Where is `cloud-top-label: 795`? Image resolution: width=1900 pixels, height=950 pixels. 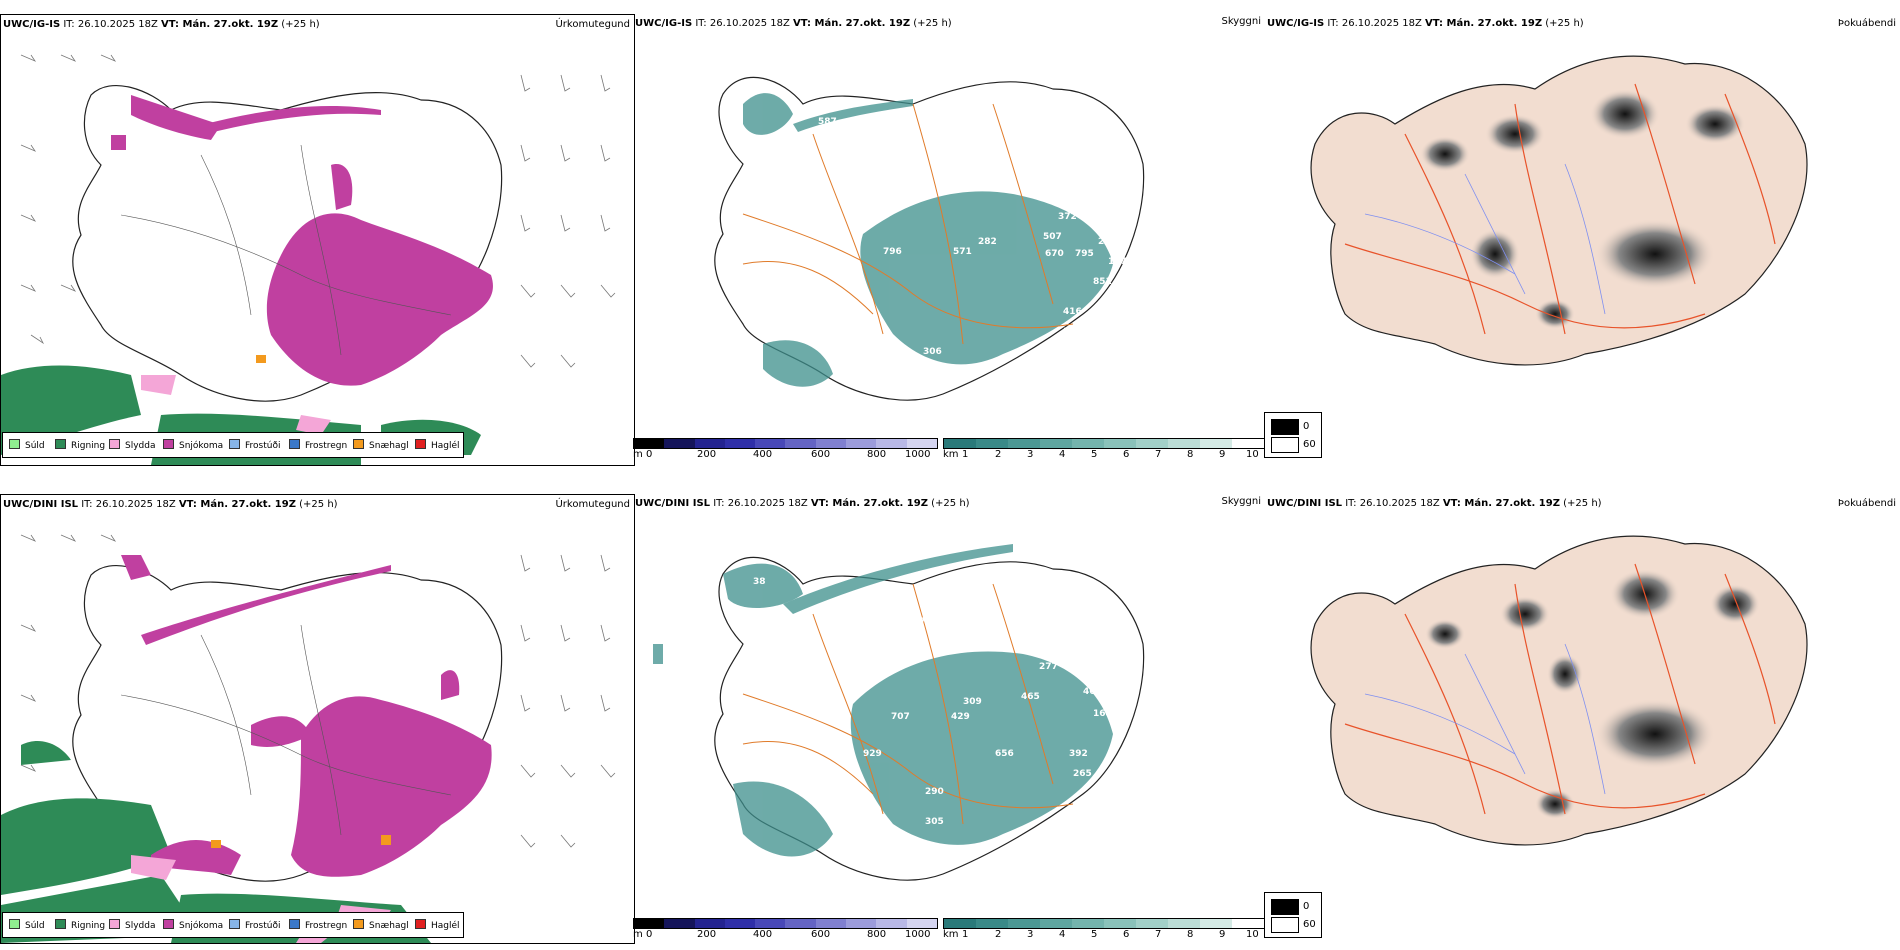
cloud-top-label: 795 is located at coordinates (1084, 254).